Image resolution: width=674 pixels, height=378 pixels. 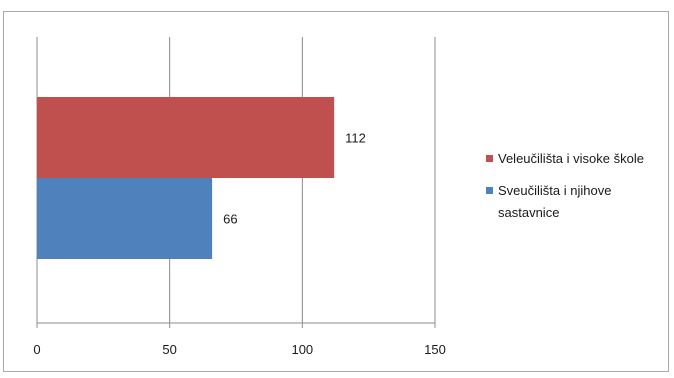 What do you see at coordinates (169, 349) in the screenshot?
I see `x-tick-label-50: 50` at bounding box center [169, 349].